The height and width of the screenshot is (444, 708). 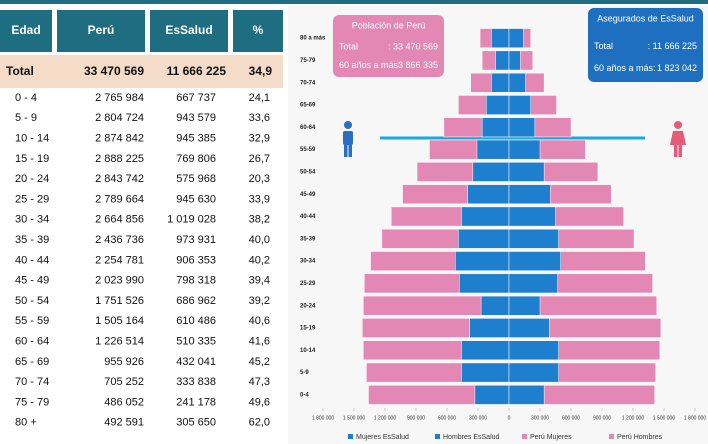 What do you see at coordinates (259, 199) in the screenshot?
I see `table-cell: 33,9` at bounding box center [259, 199].